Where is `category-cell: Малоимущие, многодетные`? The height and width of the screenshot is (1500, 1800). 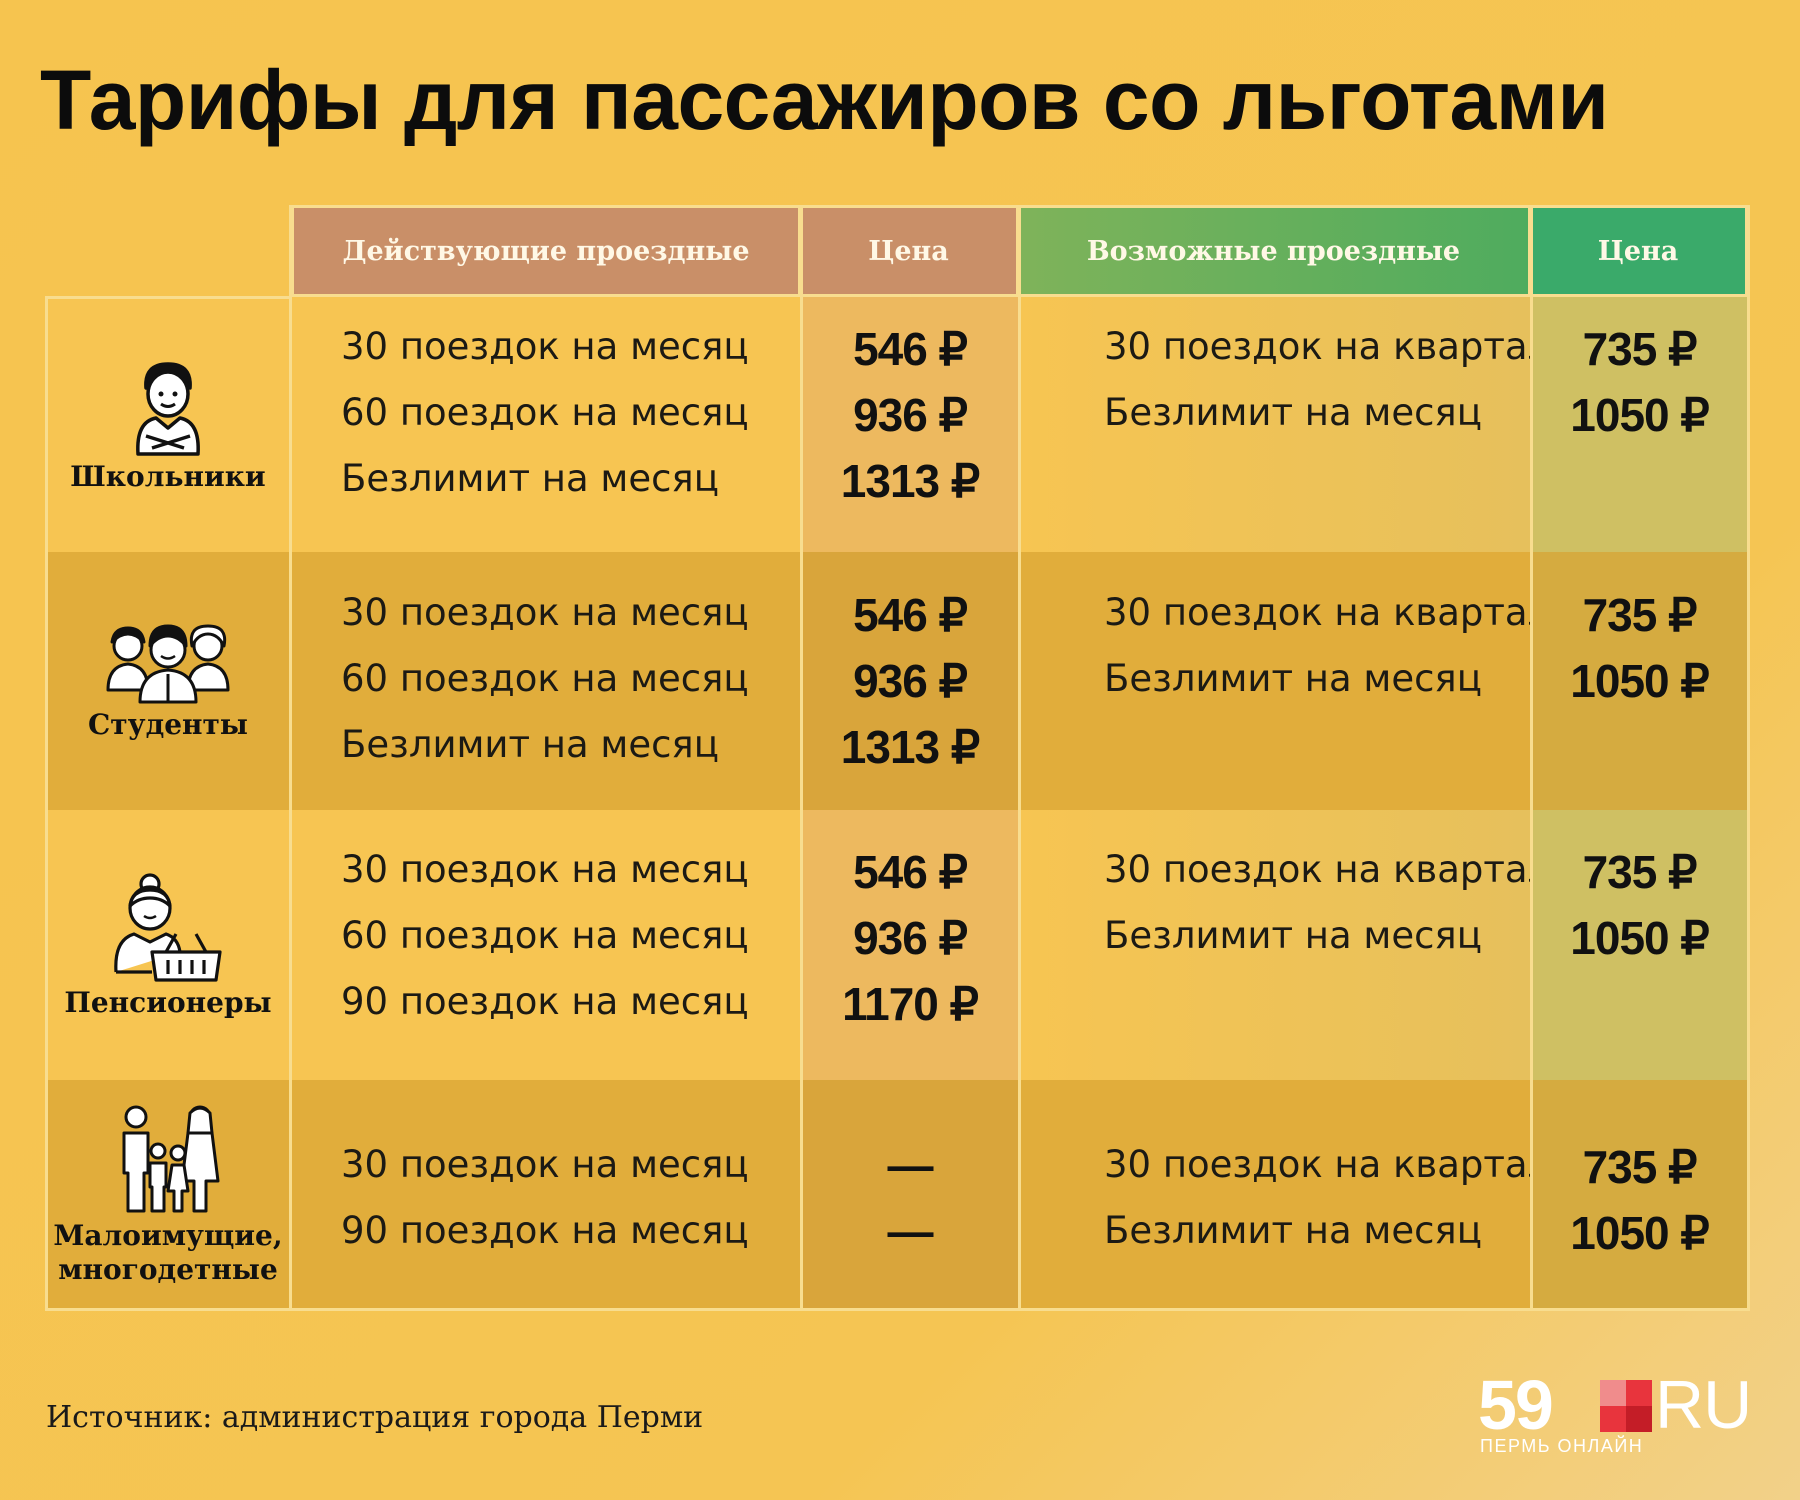 category-cell: Малоимущие, многодетные is located at coordinates (168, 1195).